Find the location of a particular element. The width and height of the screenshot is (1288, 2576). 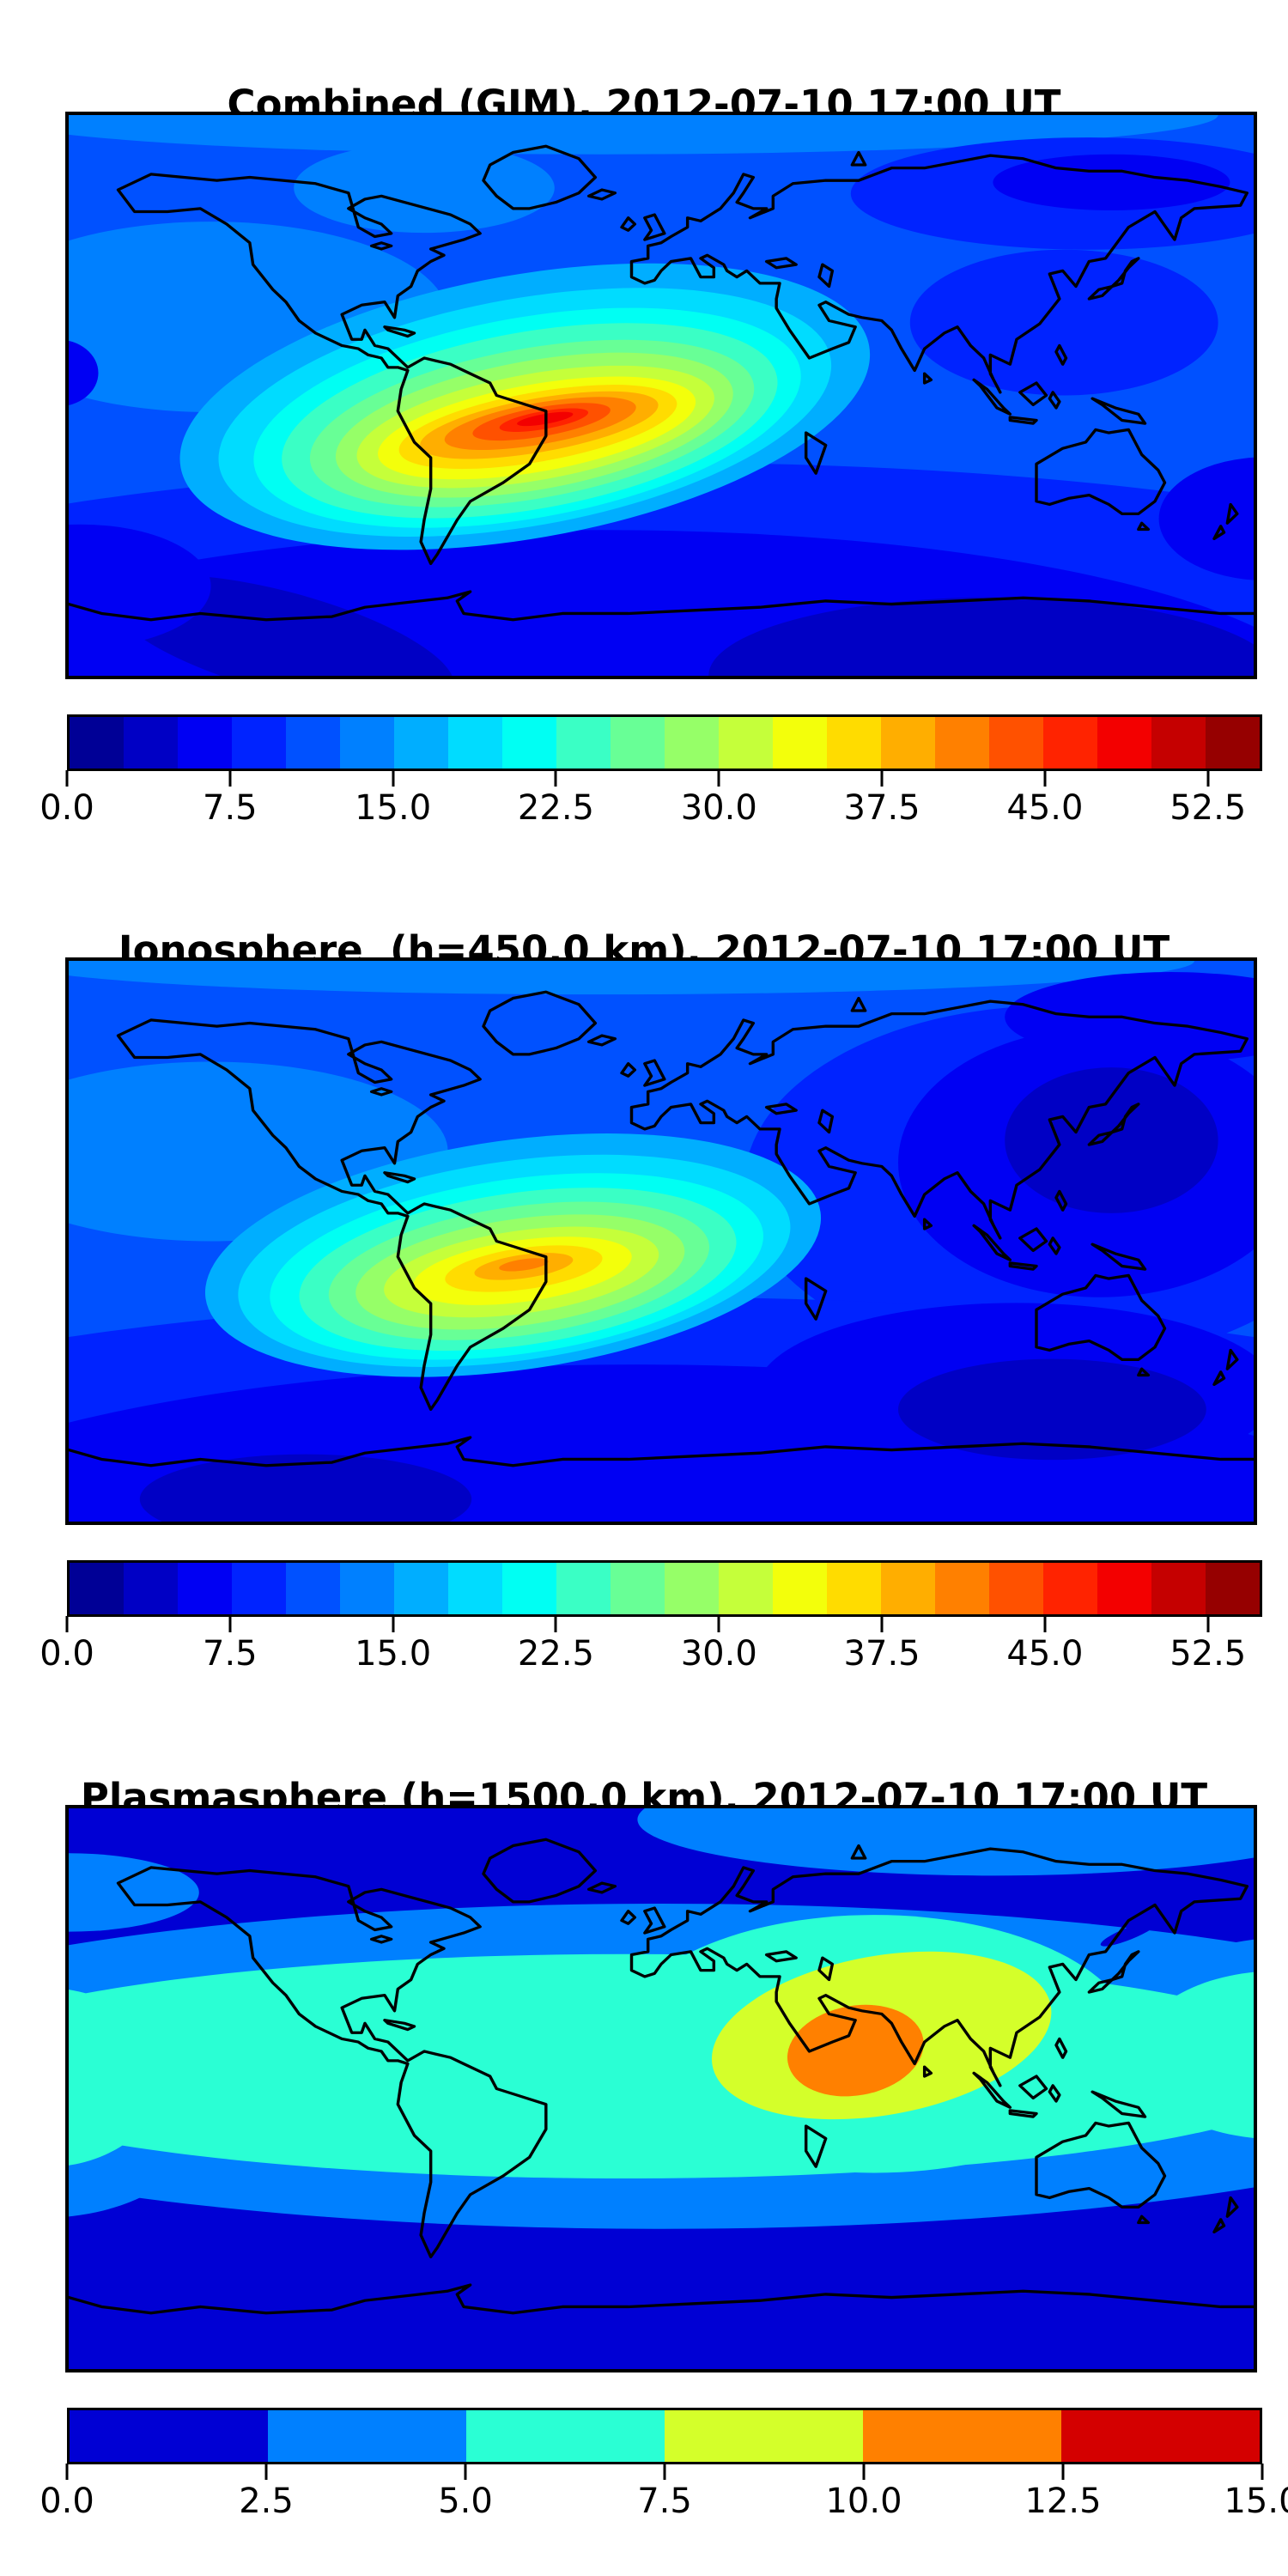

colorbar-tick-label: 10.0 is located at coordinates (863, 2501).